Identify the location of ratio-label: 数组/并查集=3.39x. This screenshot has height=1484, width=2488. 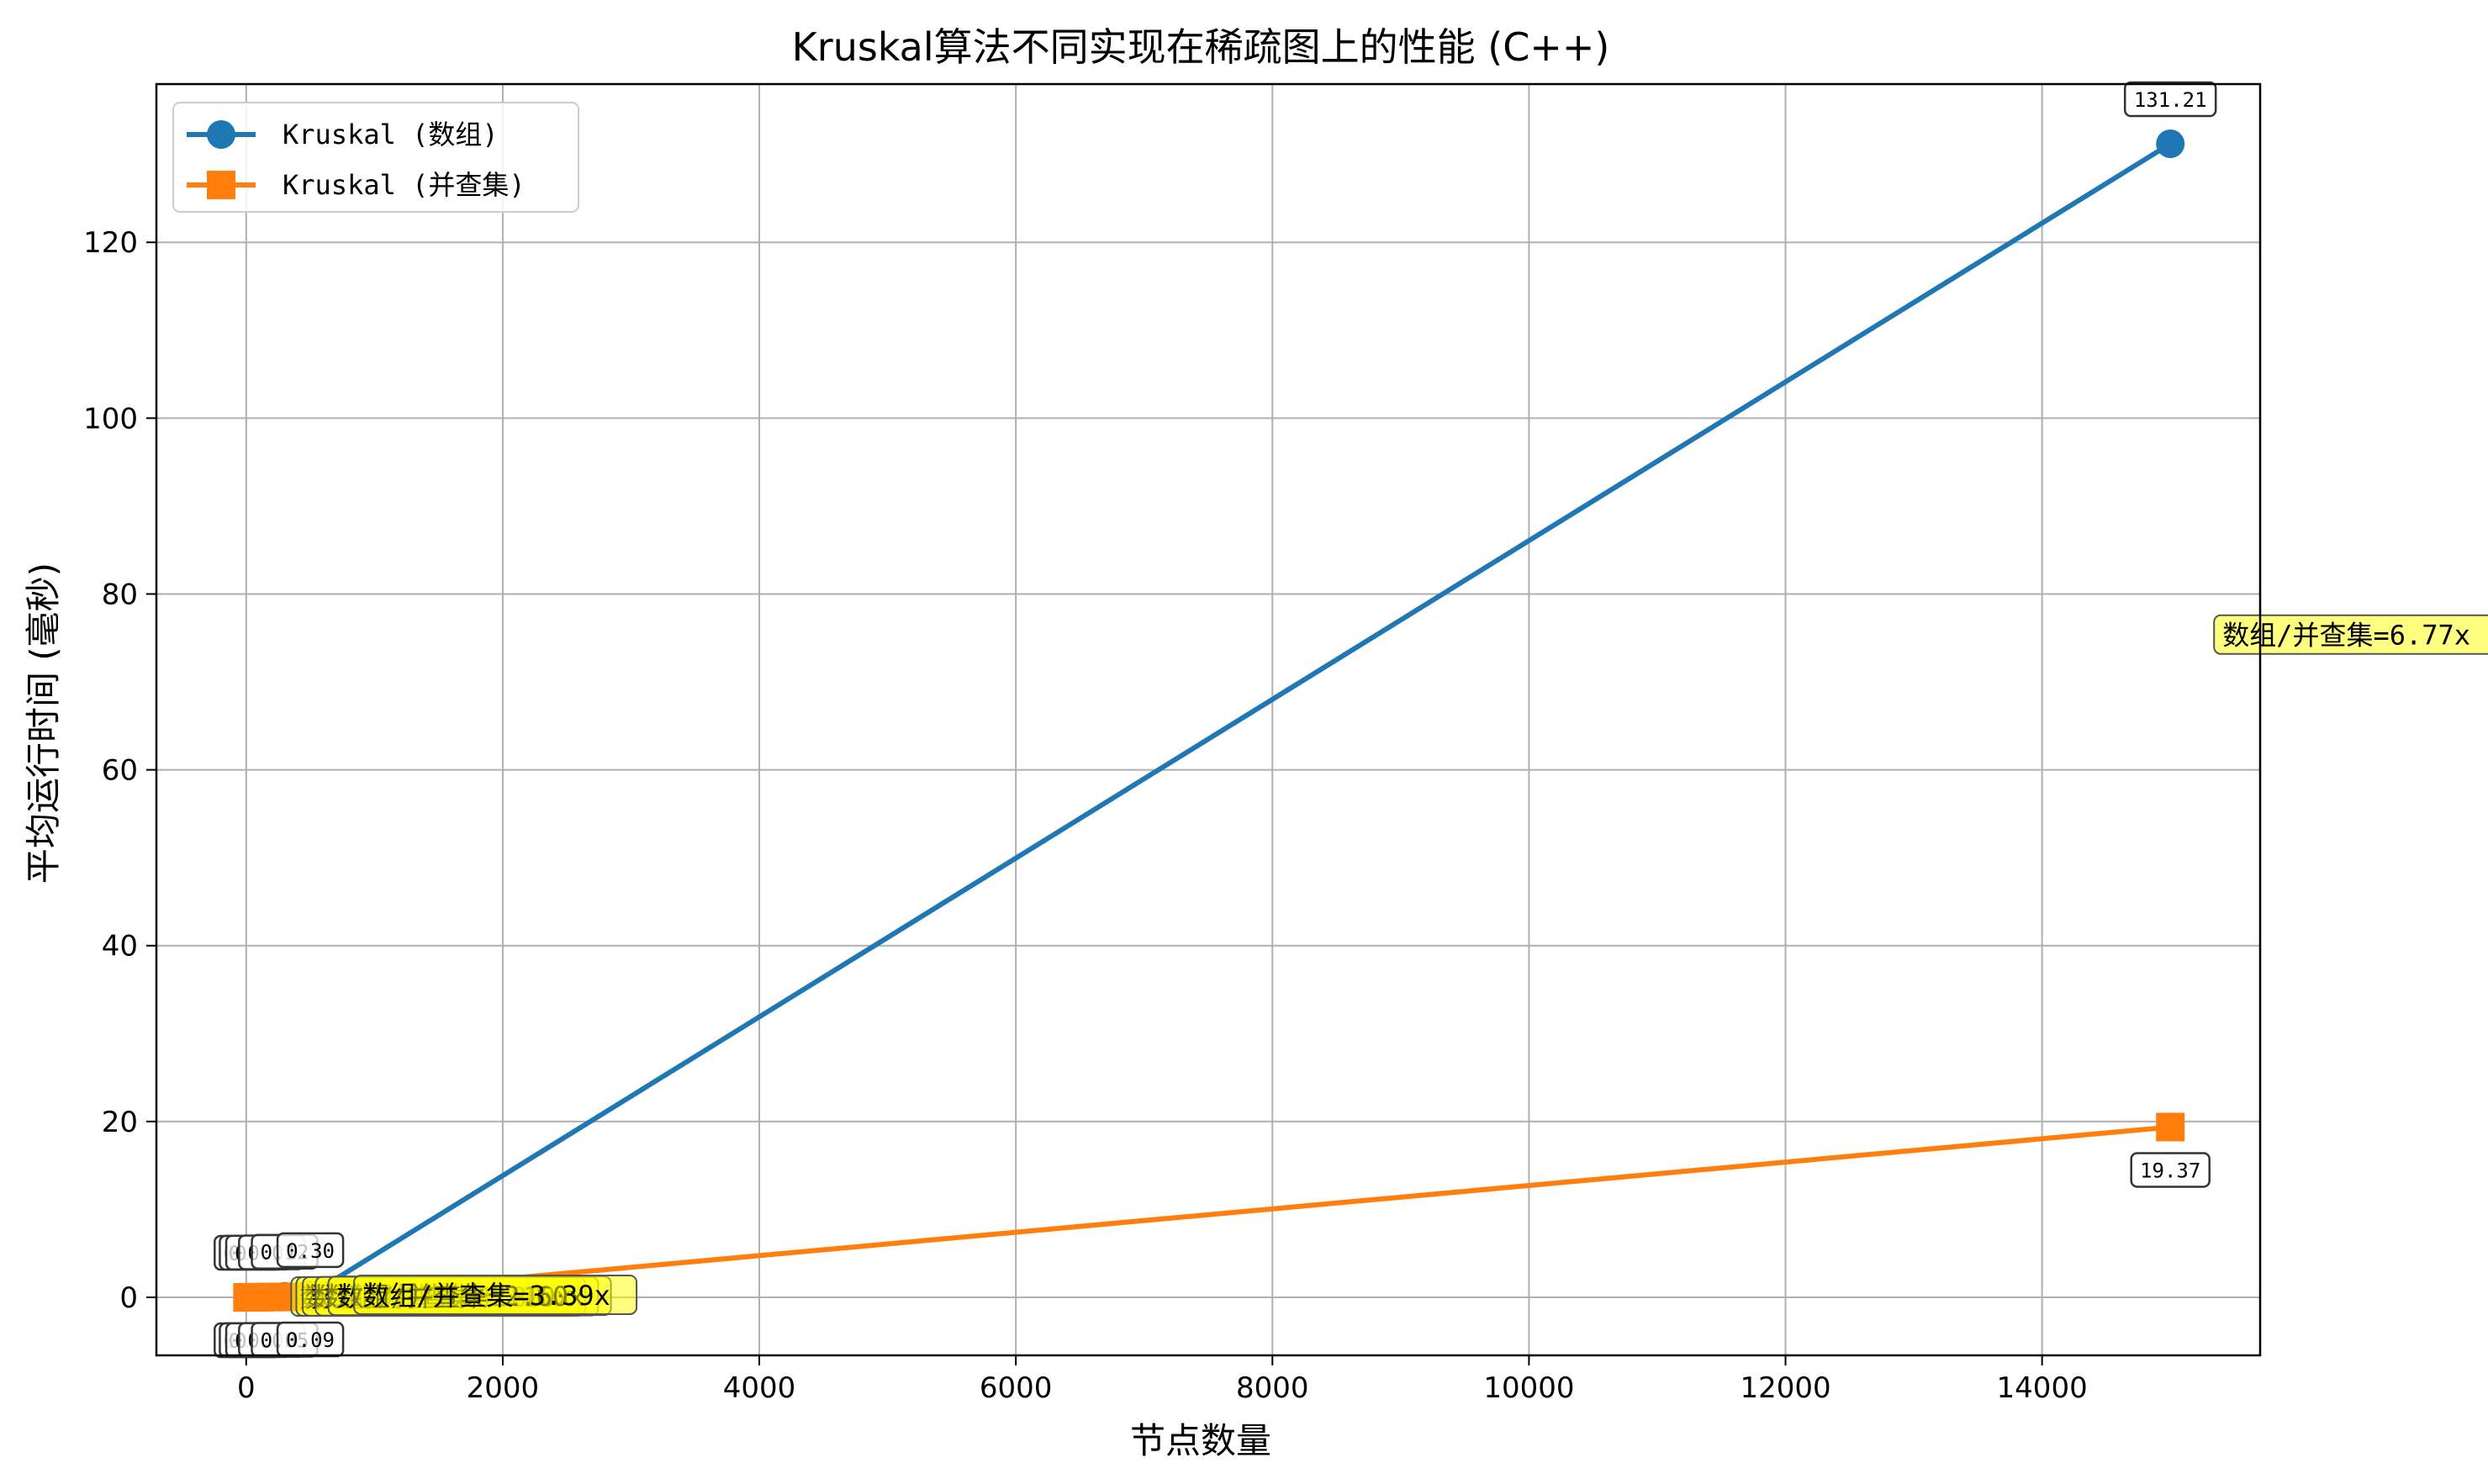
(486, 1296).